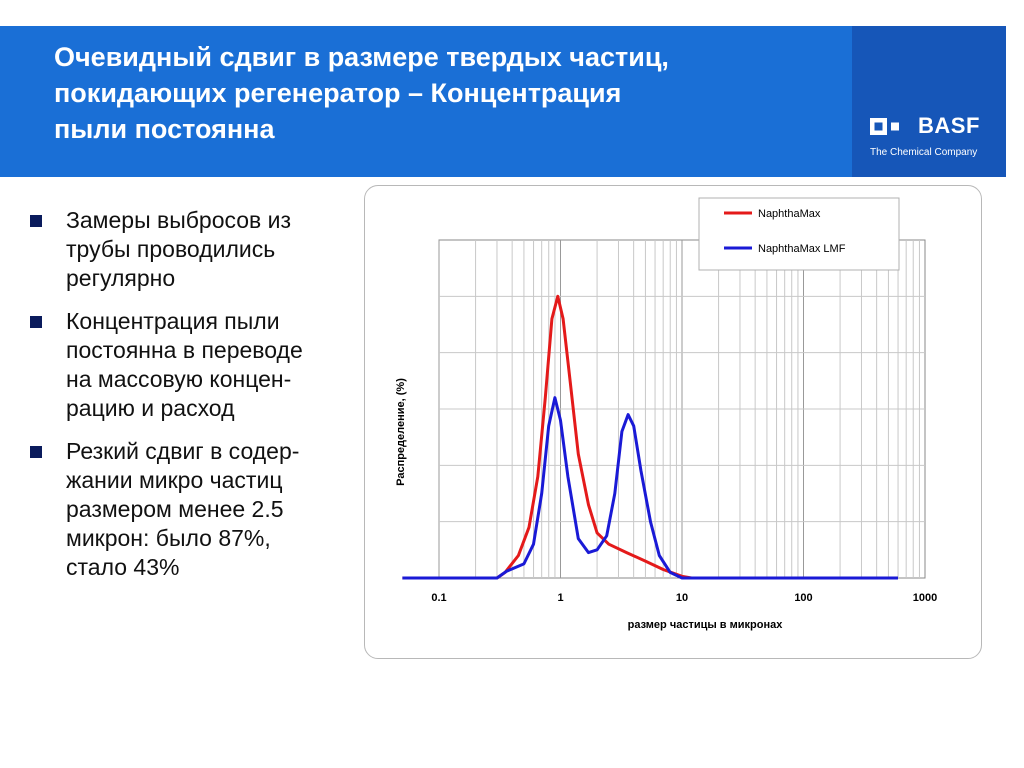  Describe the element at coordinates (706, 625) in the screenshot. I see `x-axis-label: размер частицы в микронах` at that location.